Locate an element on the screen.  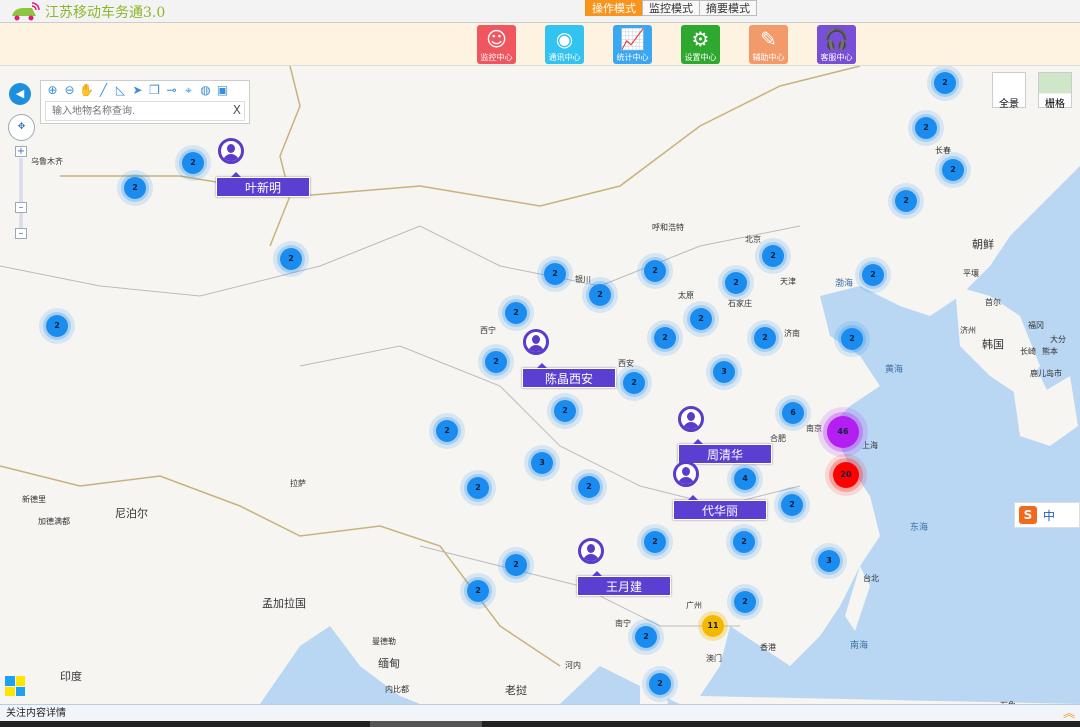
toolbar-button-6: 🎧 客服中心 is located at coordinates (836, 44).